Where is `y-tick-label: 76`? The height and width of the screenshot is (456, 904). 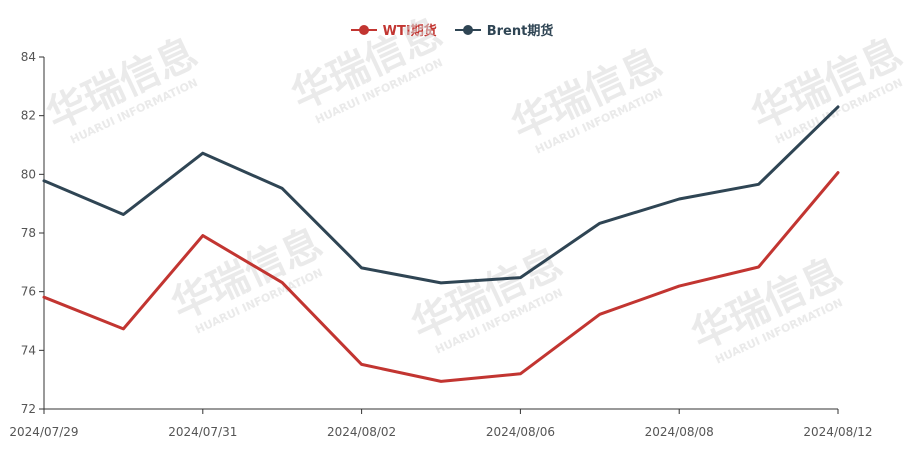
y-tick-label: 76 is located at coordinates (28, 292).